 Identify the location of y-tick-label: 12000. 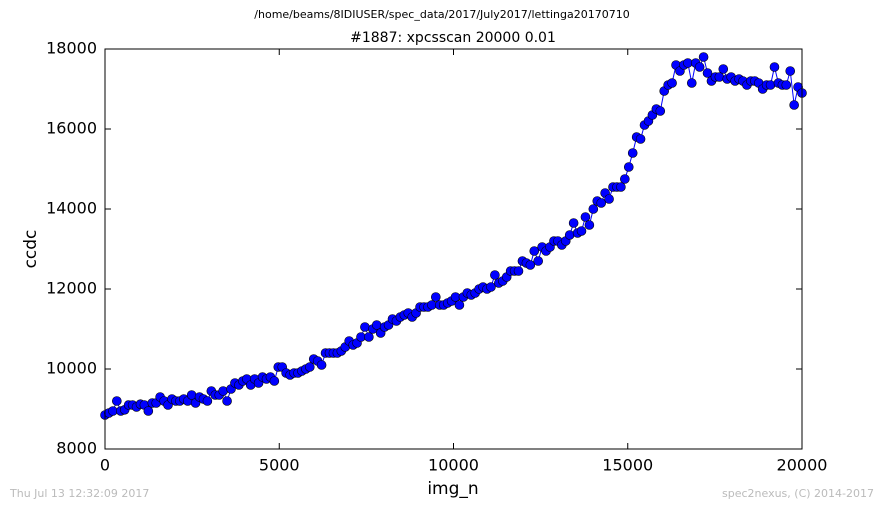
(71, 288).